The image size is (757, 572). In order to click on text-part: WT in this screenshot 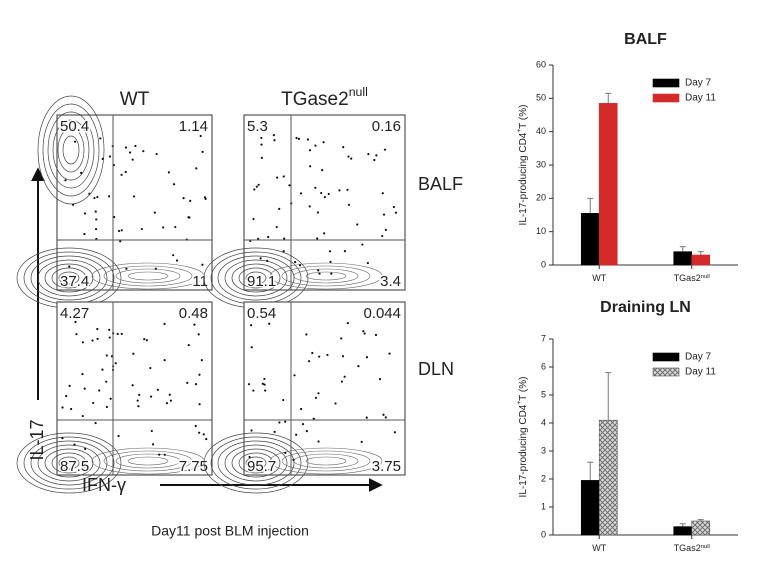, I will do `click(599, 278)`.